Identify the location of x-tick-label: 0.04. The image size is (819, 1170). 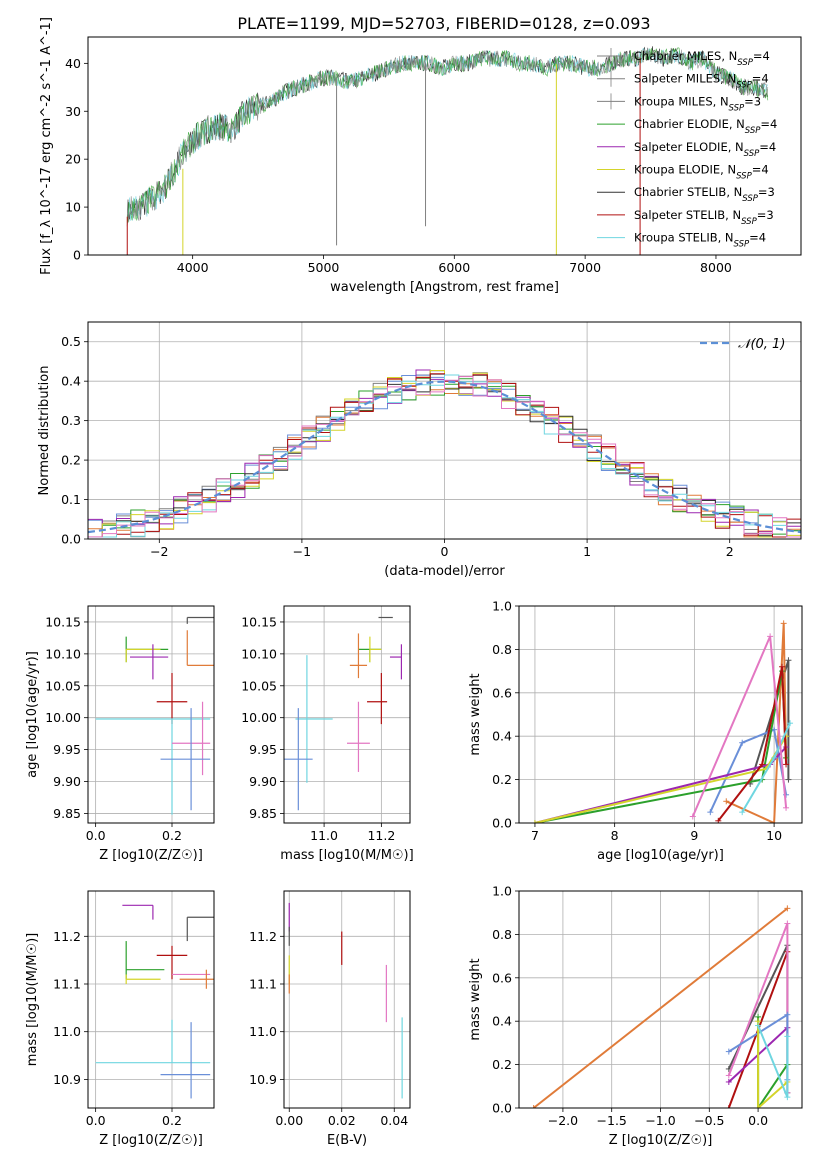
(394, 1120).